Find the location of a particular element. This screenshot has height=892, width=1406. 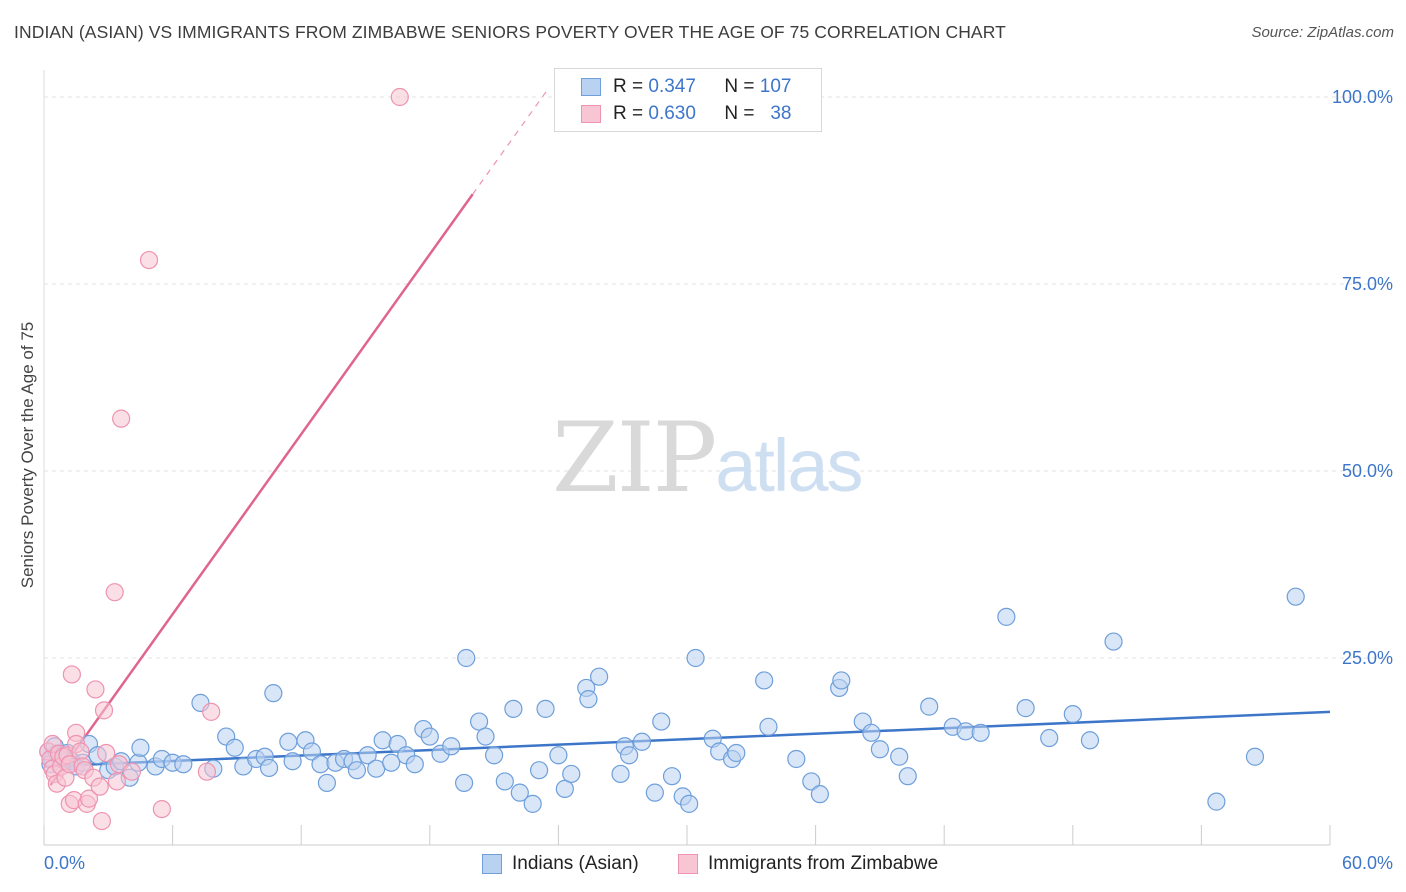

source-label: Source: ZipAtlas.com is located at coordinates (1322, 32).